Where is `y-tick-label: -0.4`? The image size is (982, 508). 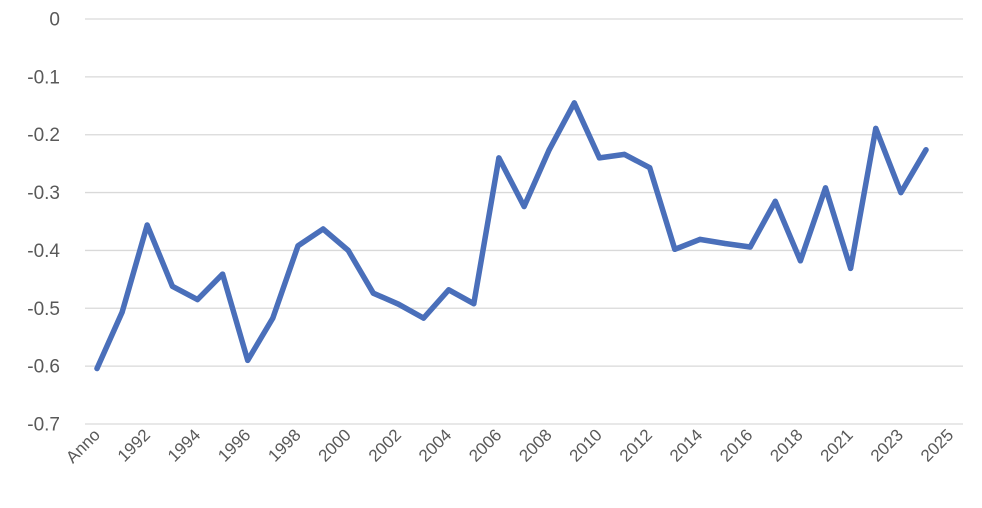 y-tick-label: -0.4 is located at coordinates (43, 251).